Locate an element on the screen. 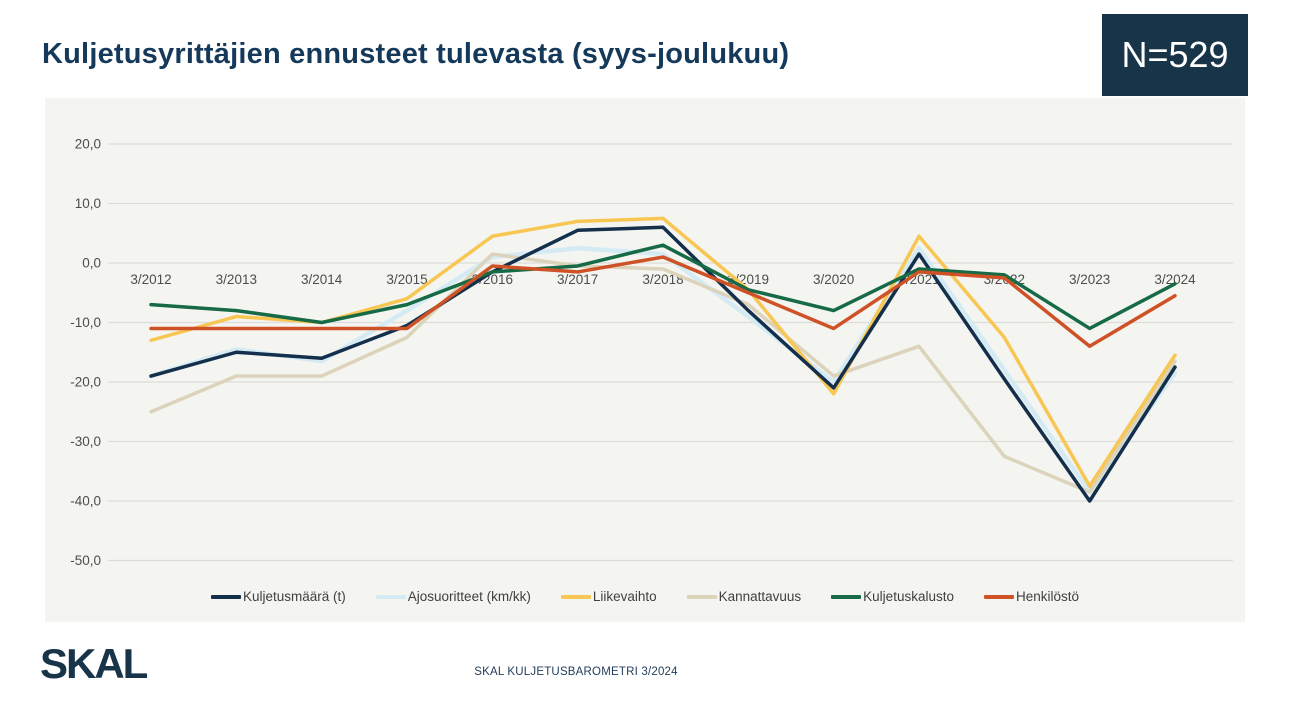 This screenshot has height=709, width=1290. legend-label: Ajosuoritteet (km/kk) is located at coordinates (469, 596).